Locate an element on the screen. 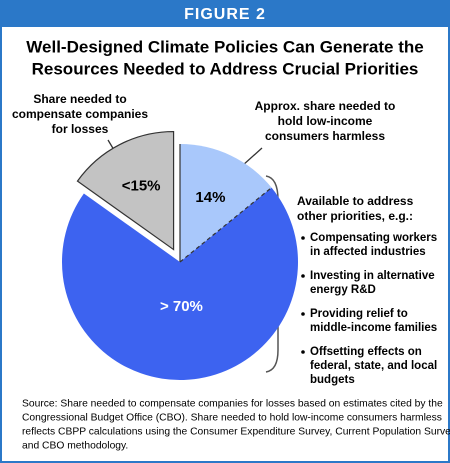 The width and height of the screenshot is (450, 463). slice-annotation: Approx. share needed to is located at coordinates (325, 106).